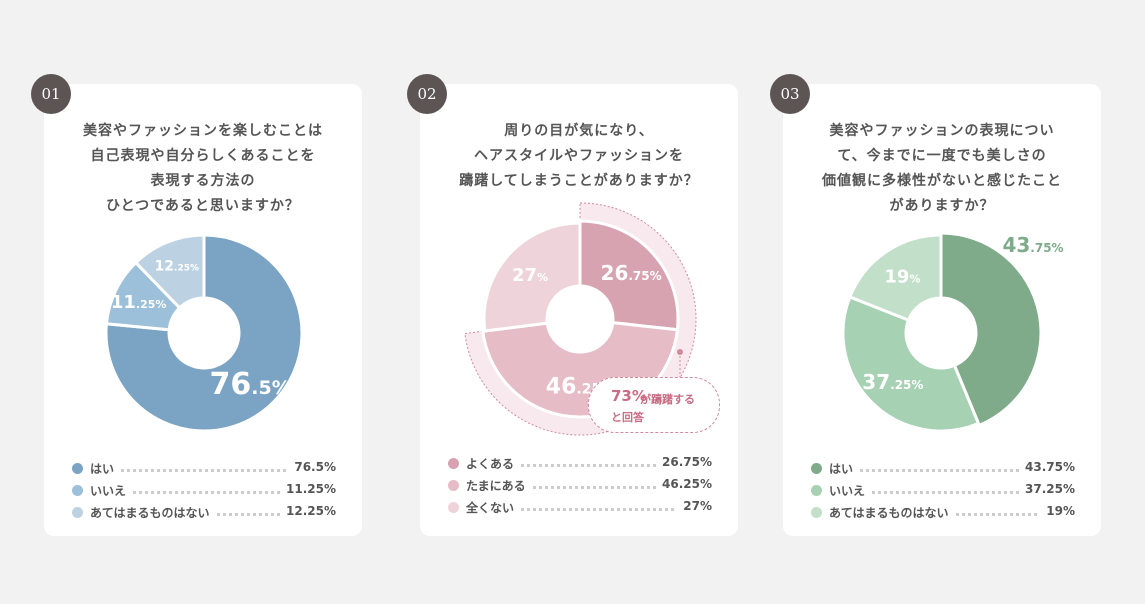 The height and width of the screenshot is (604, 1145). Describe the element at coordinates (579, 181) in the screenshot. I see `question-line: 躊躇してしまうことがありますか？` at that location.